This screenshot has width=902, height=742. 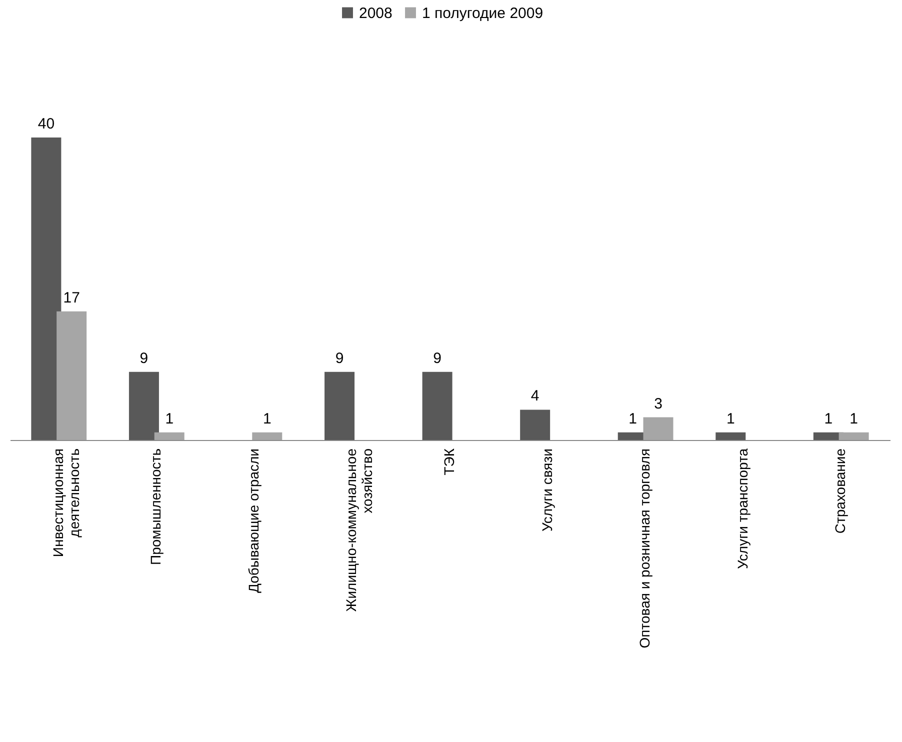 What do you see at coordinates (66, 503) in the screenshot?
I see `x-tick-label: Инвестиционная деятельность` at bounding box center [66, 503].